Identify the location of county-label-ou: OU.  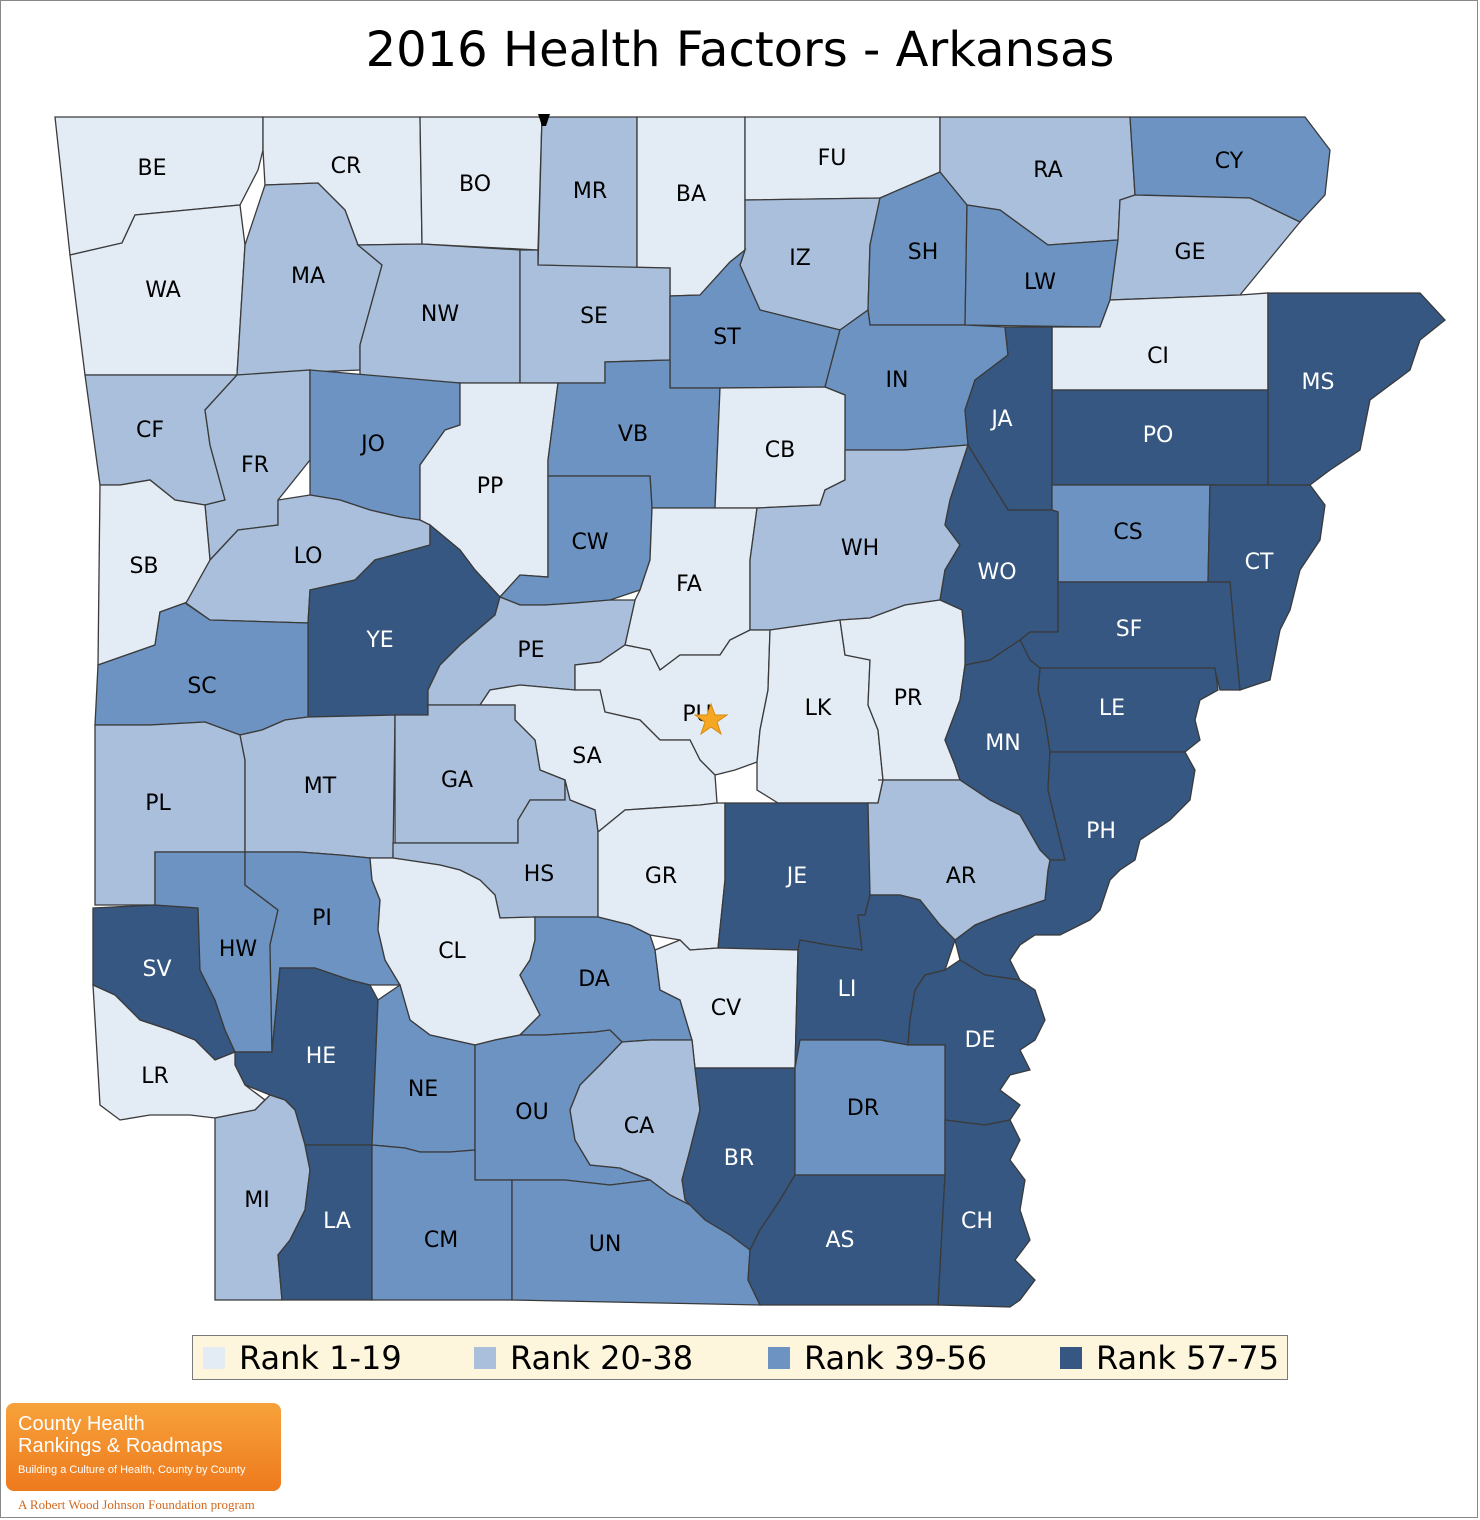
(531, 1112).